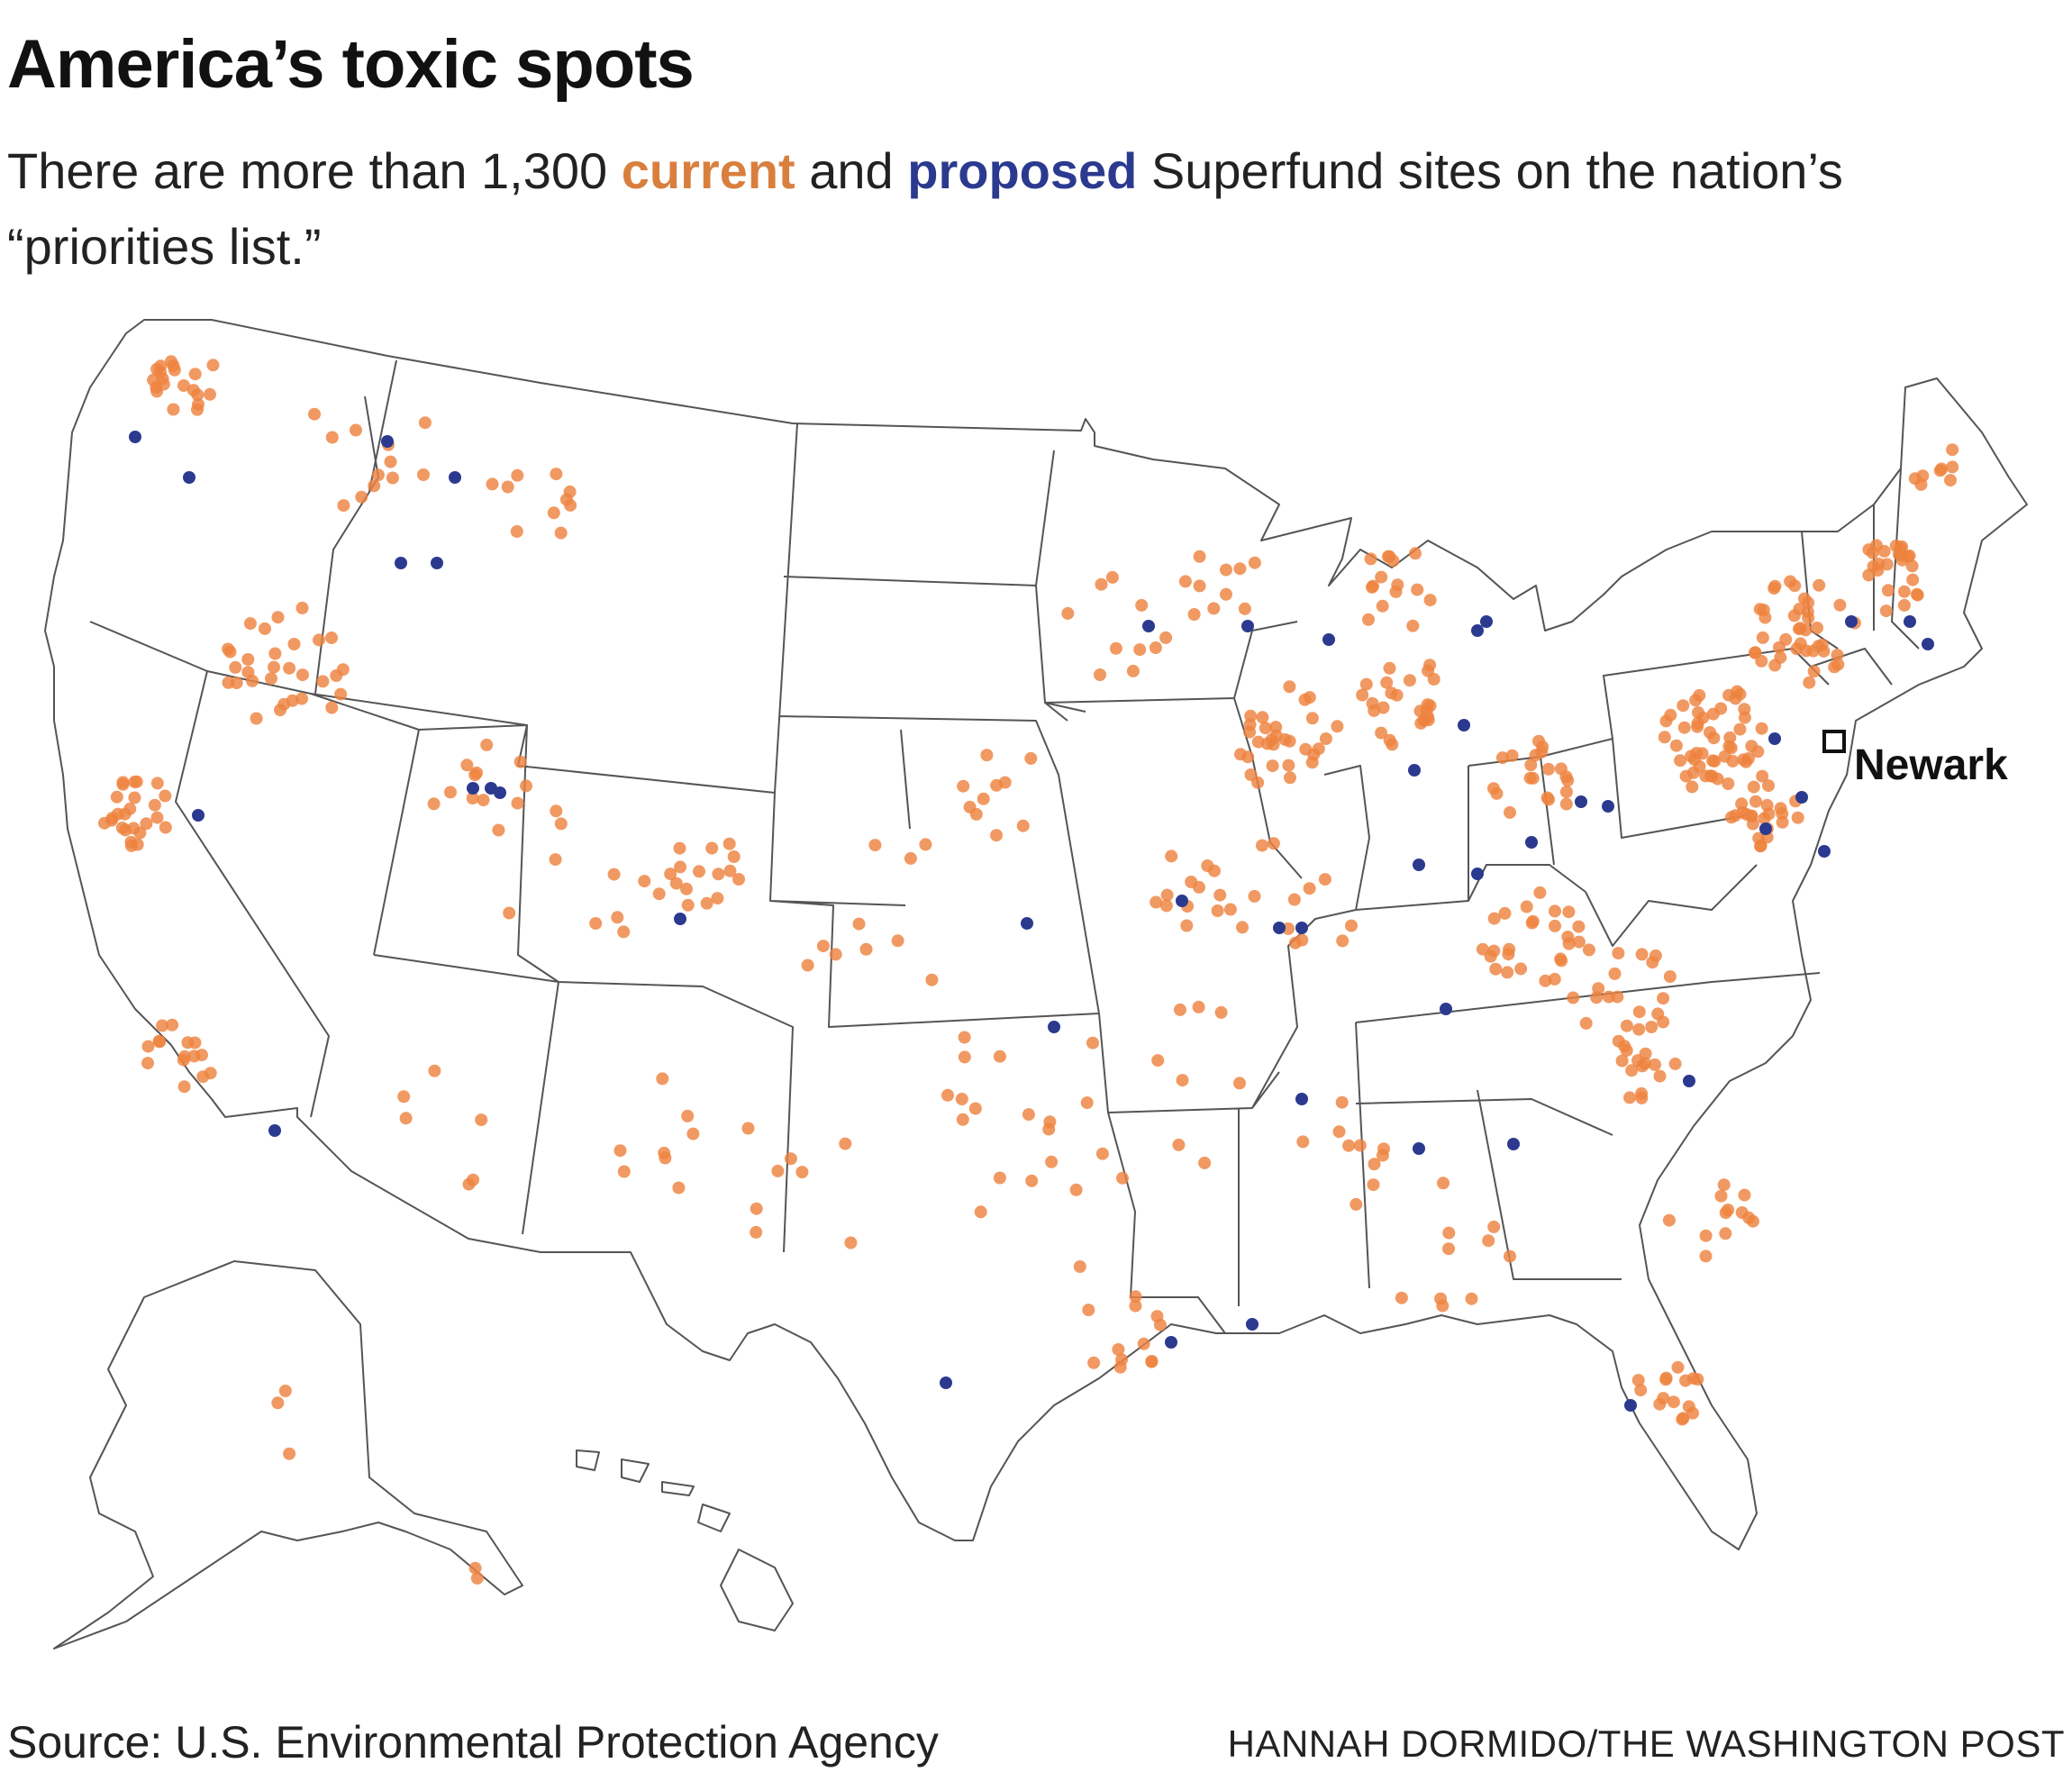 The height and width of the screenshot is (1781, 2072). I want to click on newark-marker, so click(1834, 741).